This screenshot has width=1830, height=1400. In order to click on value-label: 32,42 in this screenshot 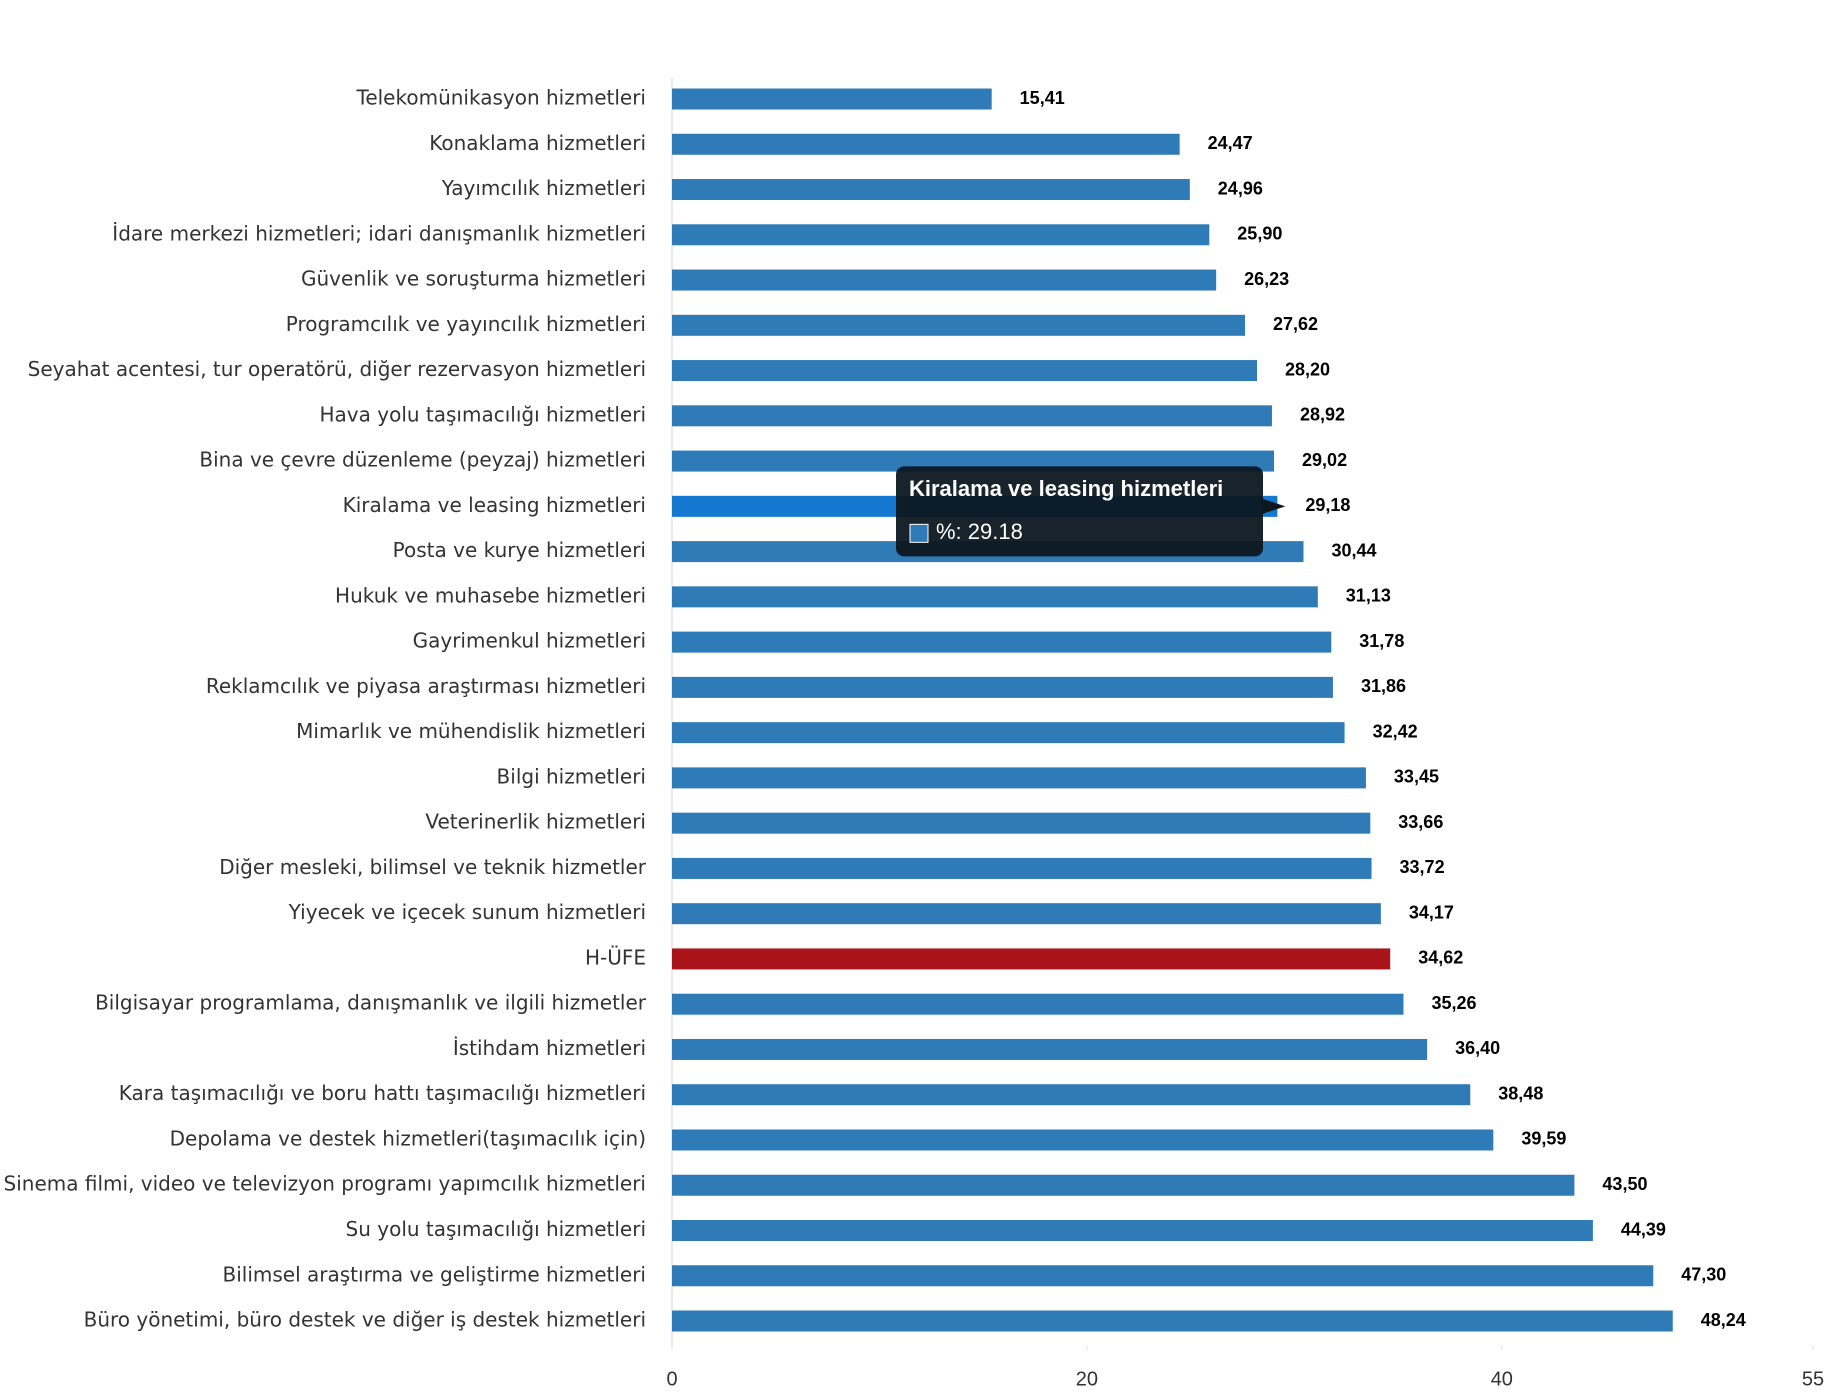, I will do `click(1395, 731)`.